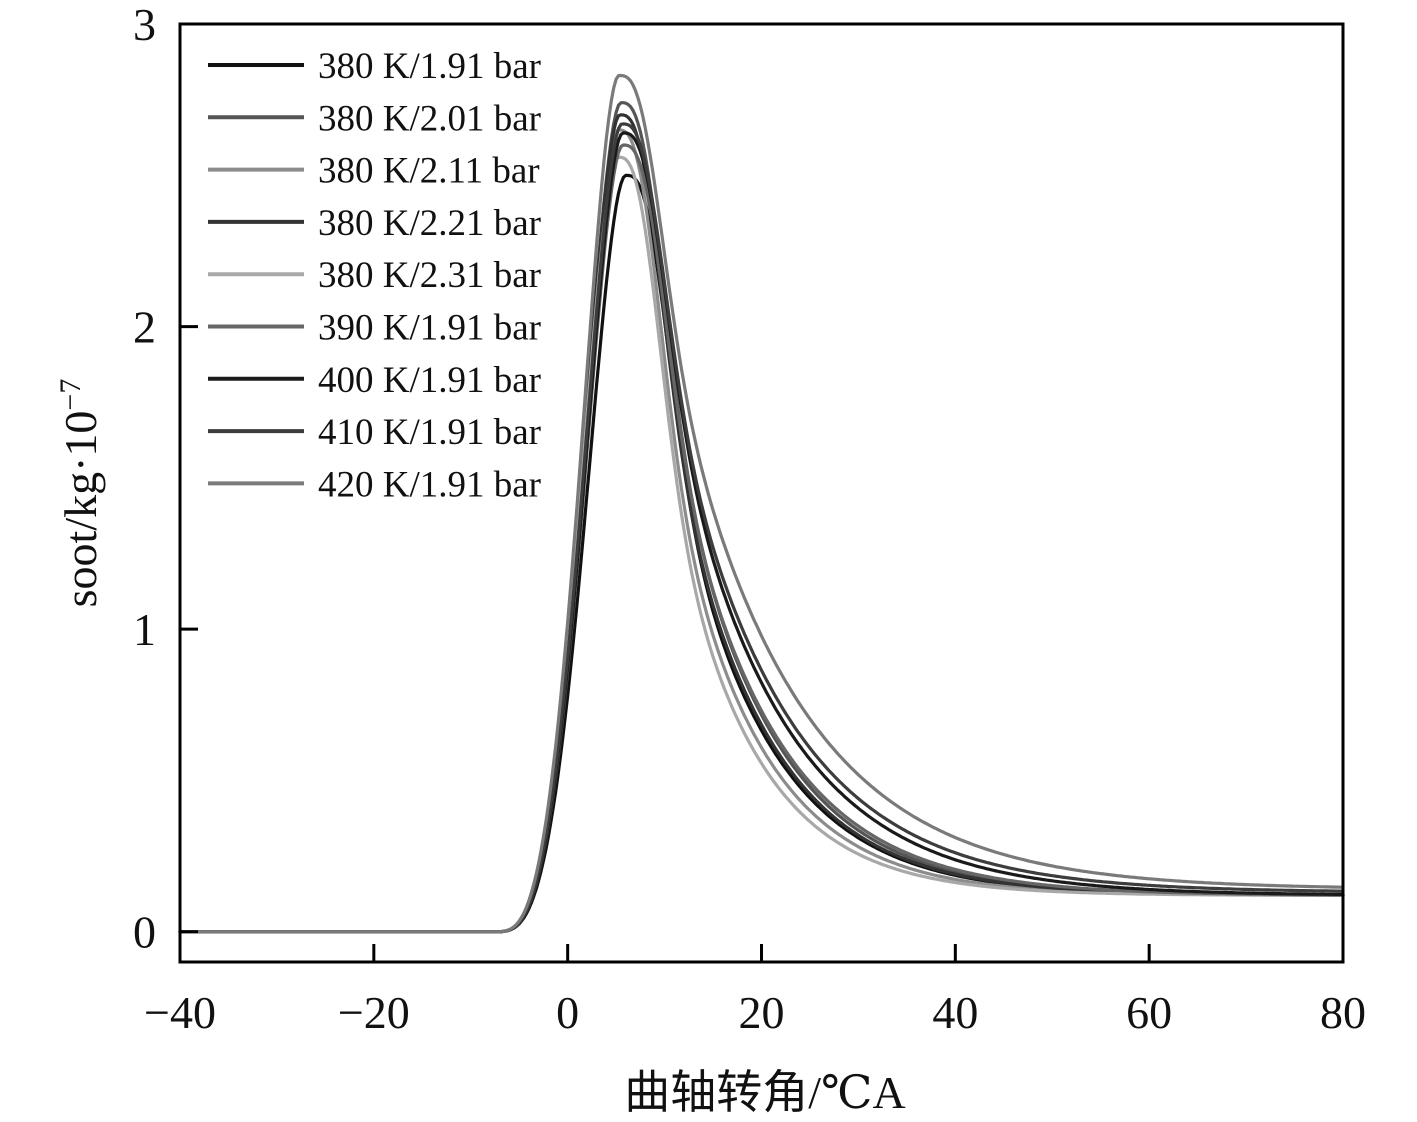 The image size is (1417, 1122). What do you see at coordinates (144, 932) in the screenshot?
I see `y-tick-label: 0` at bounding box center [144, 932].